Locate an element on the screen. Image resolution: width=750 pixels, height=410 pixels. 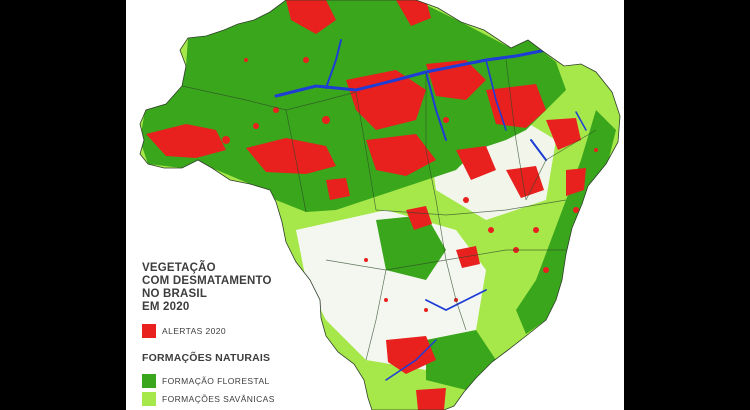
alerts-swatch is located at coordinates (149, 331).